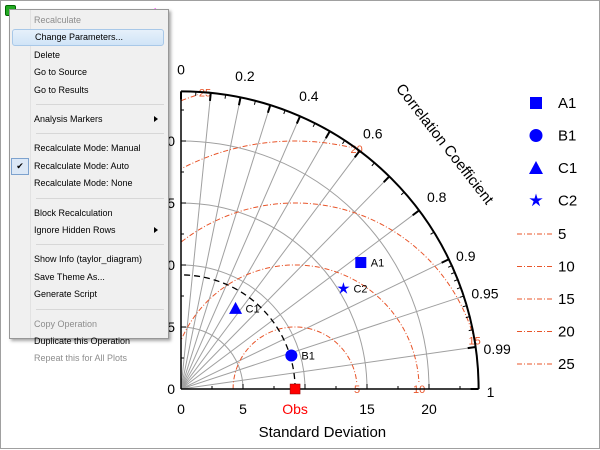 The width and height of the screenshot is (600, 450). What do you see at coordinates (61, 90) in the screenshot?
I see `menu-item-label: Go to Results` at bounding box center [61, 90].